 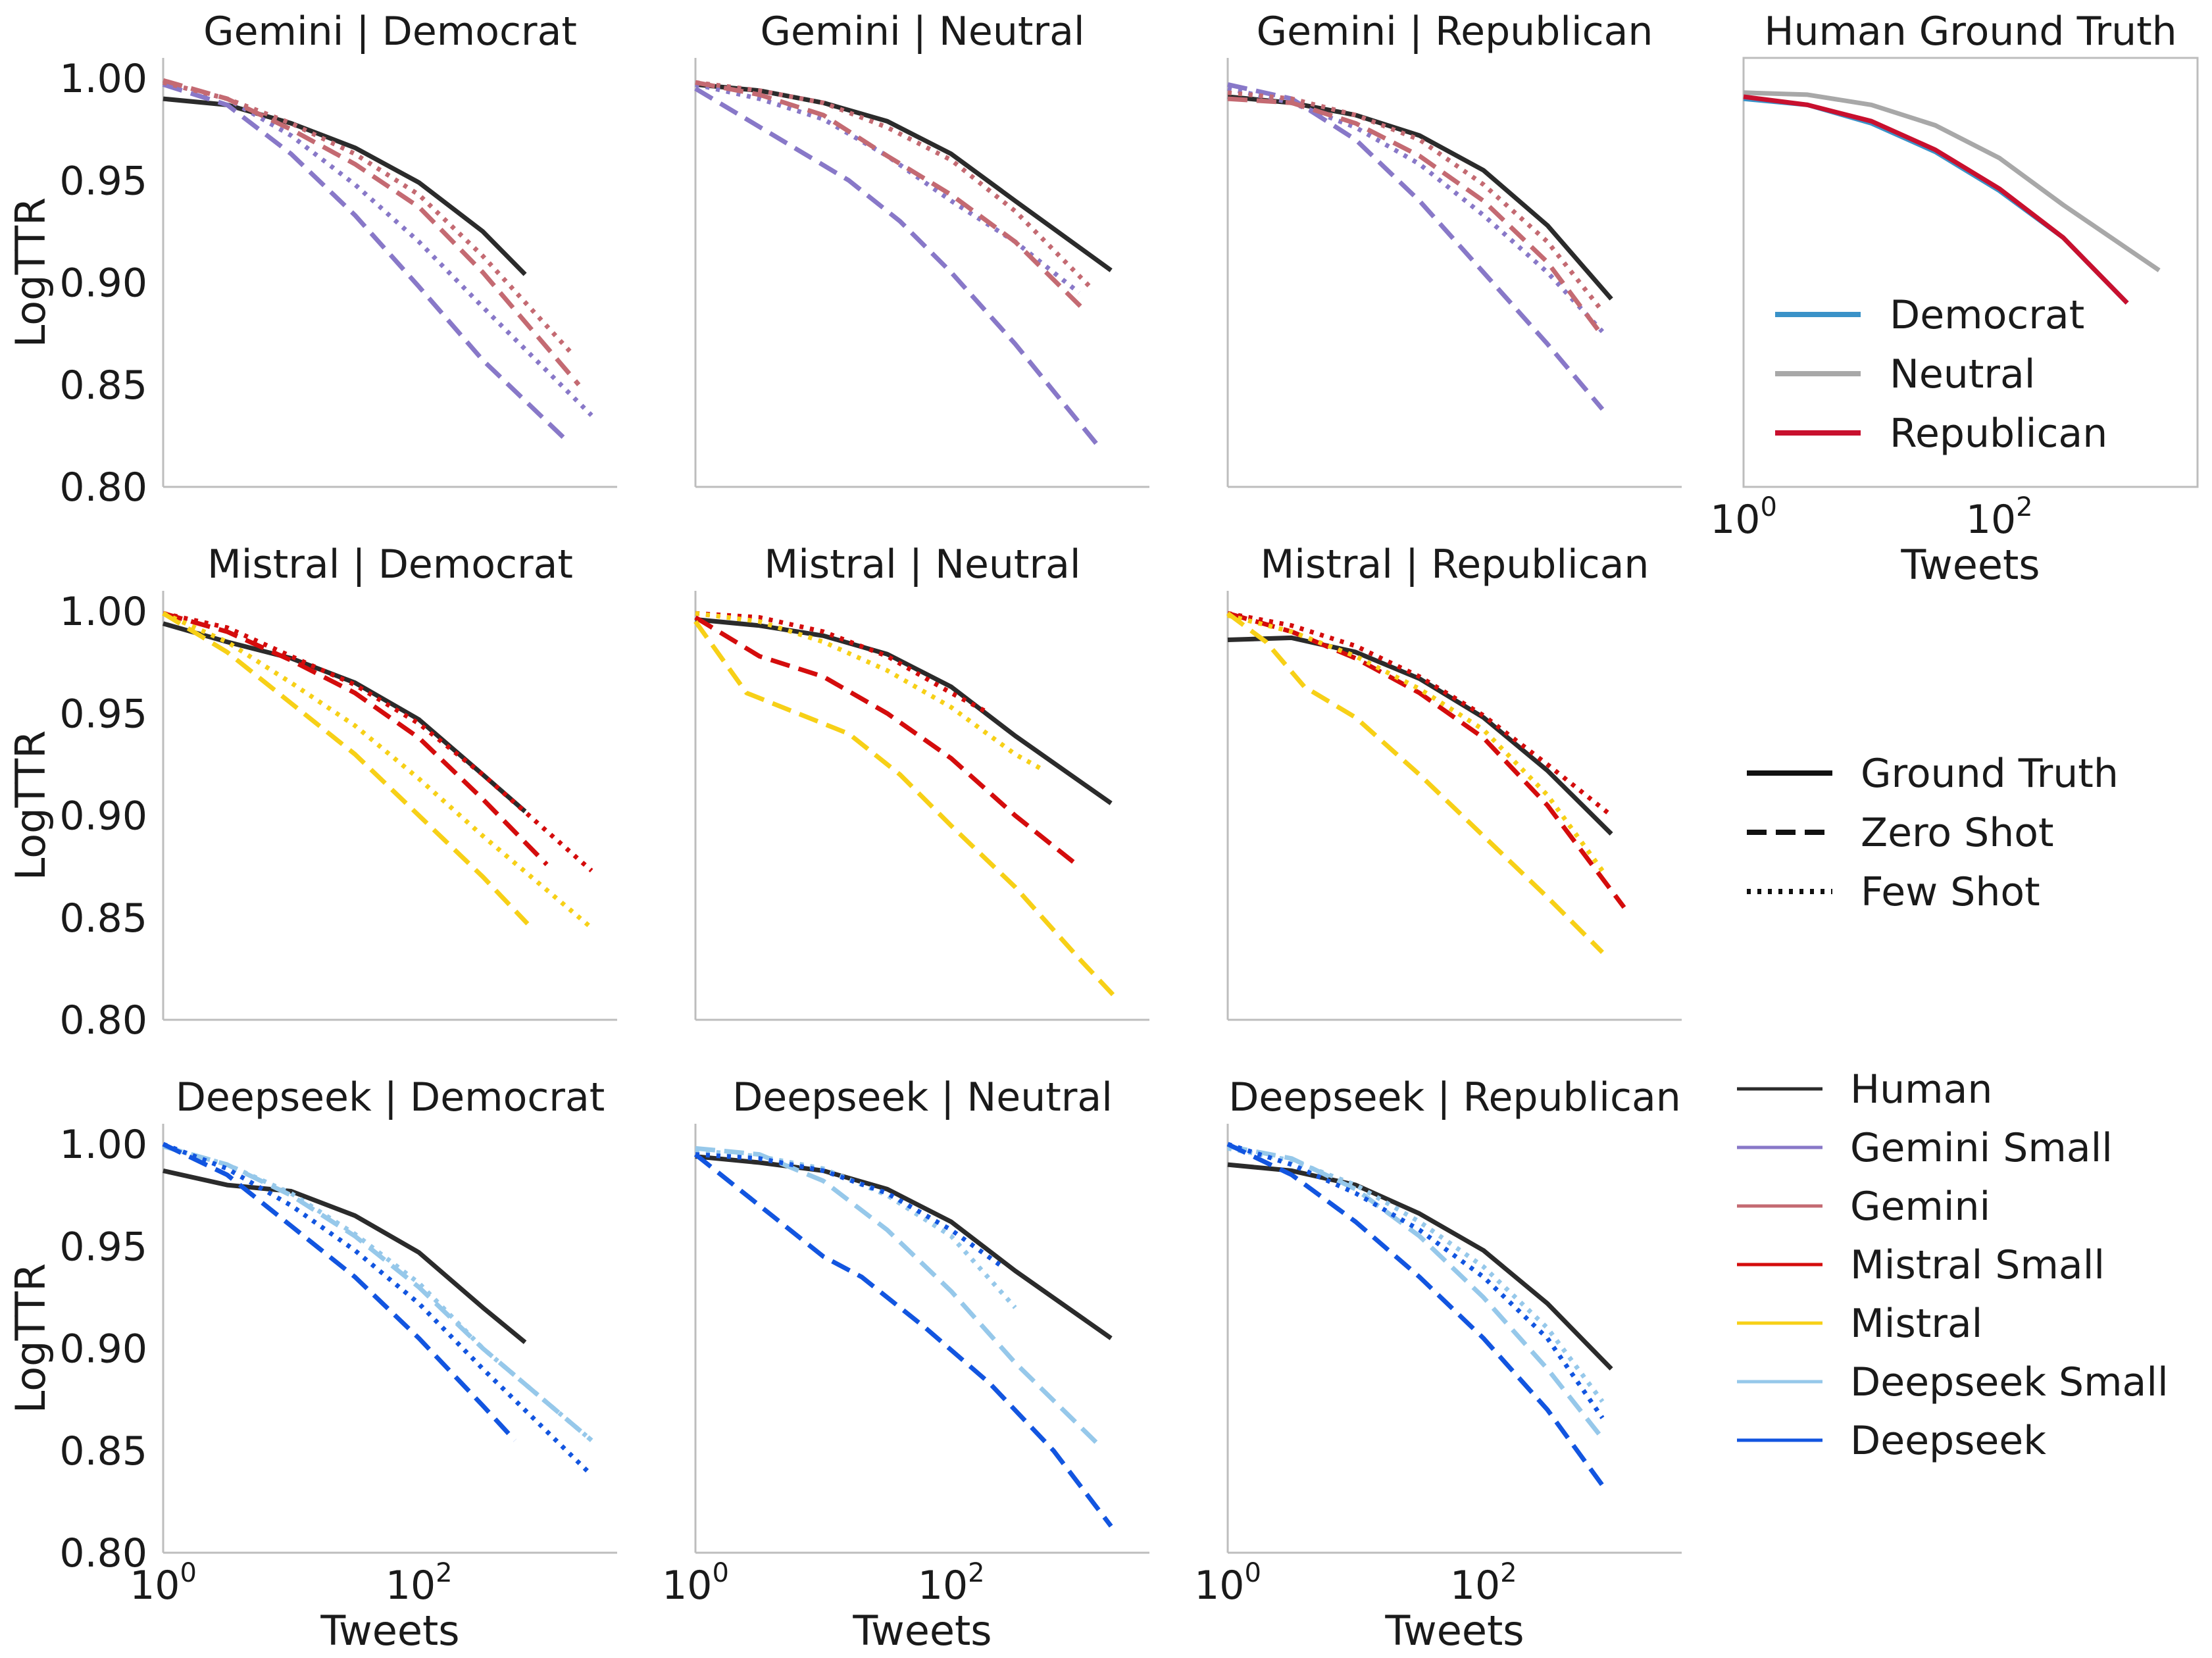 I want to click on legend-label: Mistral Small, so click(x=1977, y=1265).